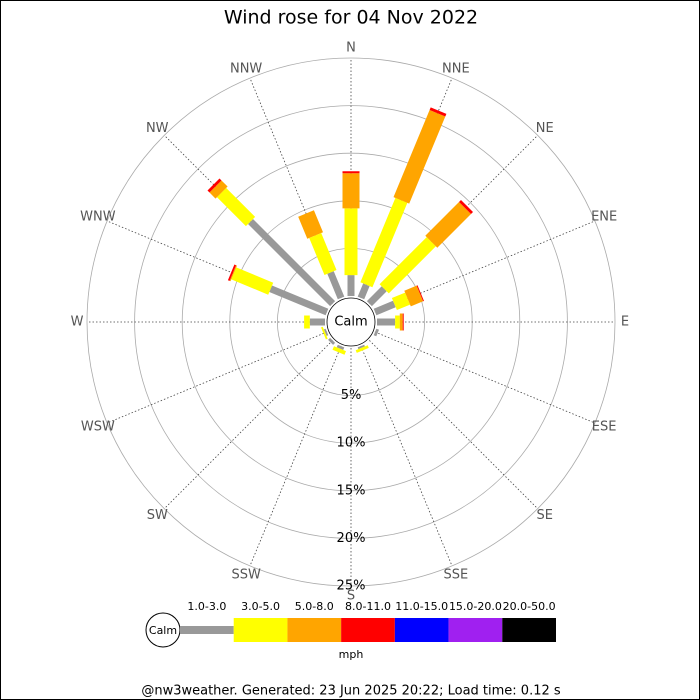 This screenshot has width=700, height=700. What do you see at coordinates (157, 128) in the screenshot?
I see `direction-label: NW` at bounding box center [157, 128].